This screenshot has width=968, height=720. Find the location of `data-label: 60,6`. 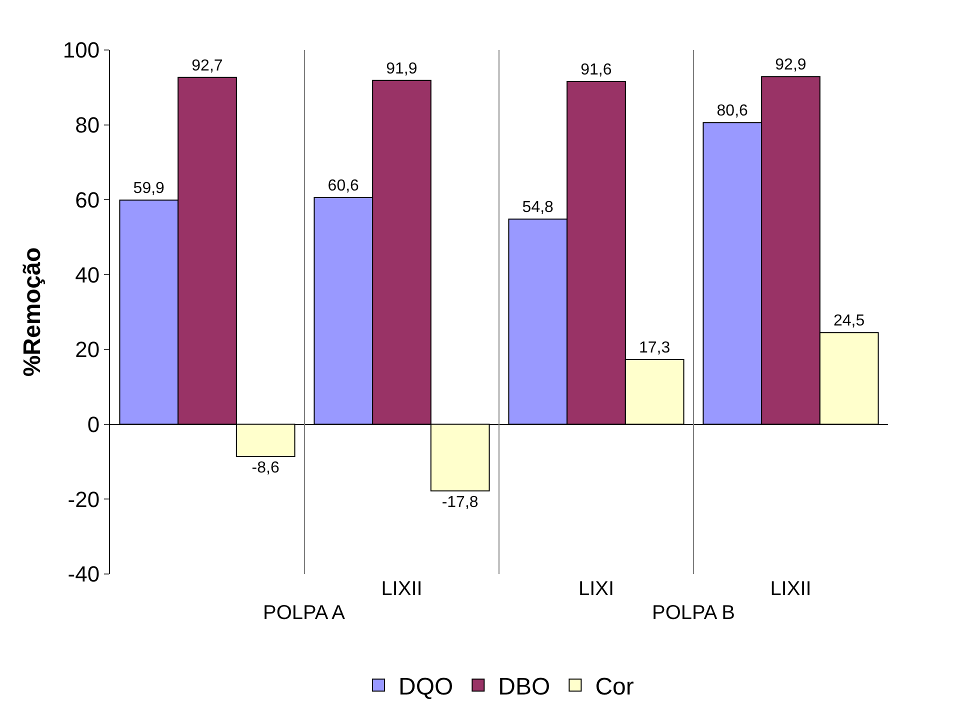

data-label: 60,6 is located at coordinates (344, 185).